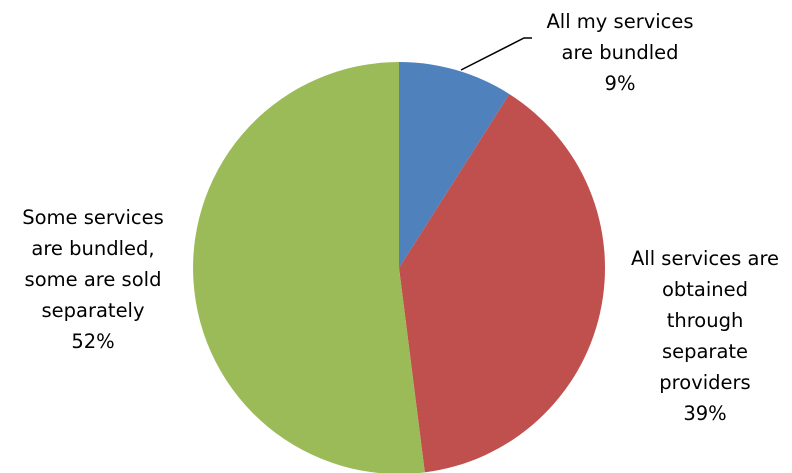 The image size is (792, 473). I want to click on slice-label-0: All my services are bundled 9%, so click(619, 52).